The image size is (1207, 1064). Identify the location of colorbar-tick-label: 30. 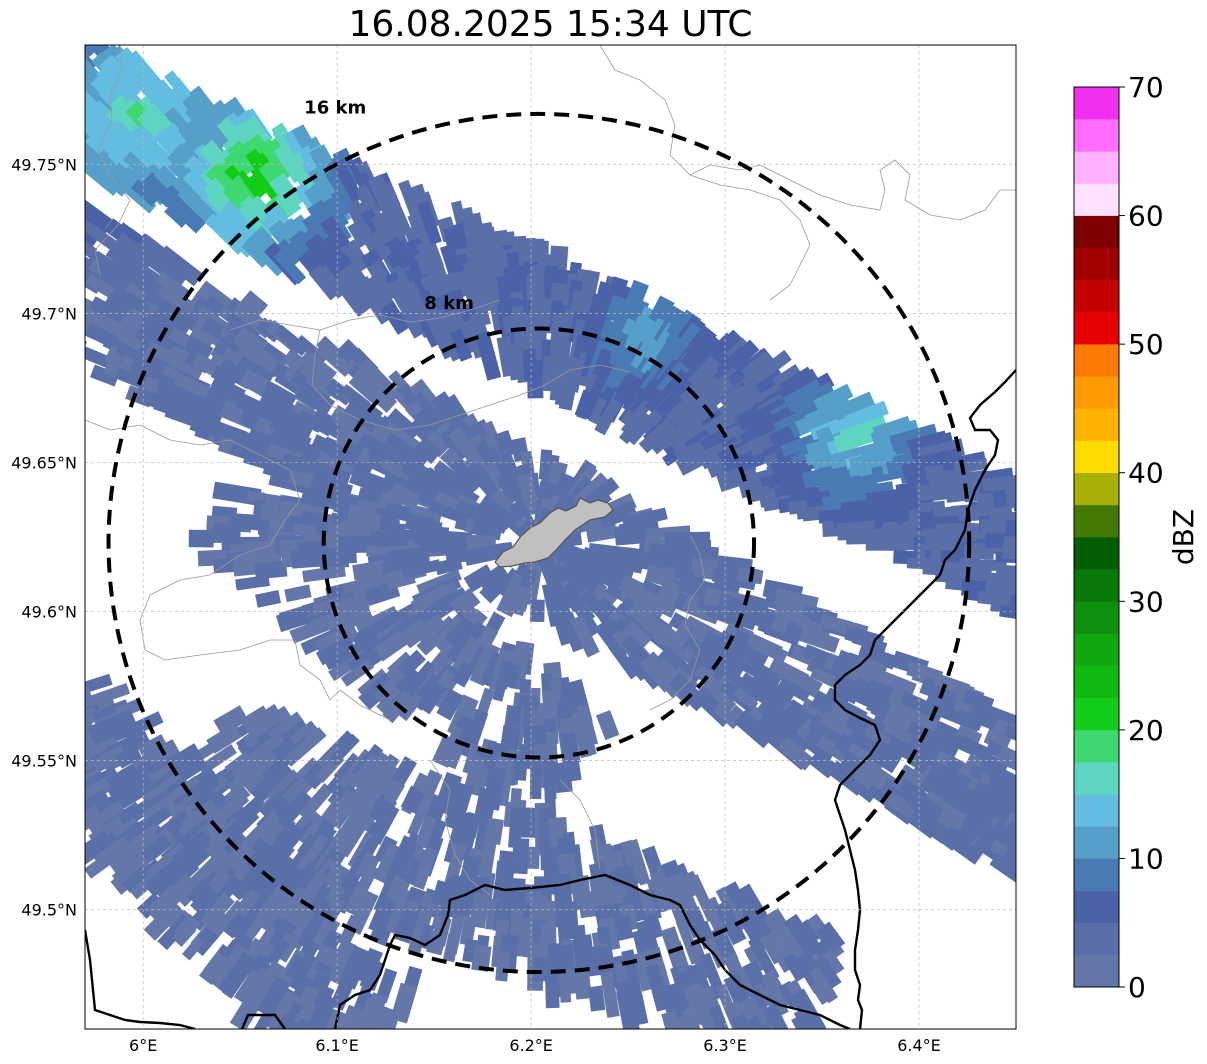
(1146, 601).